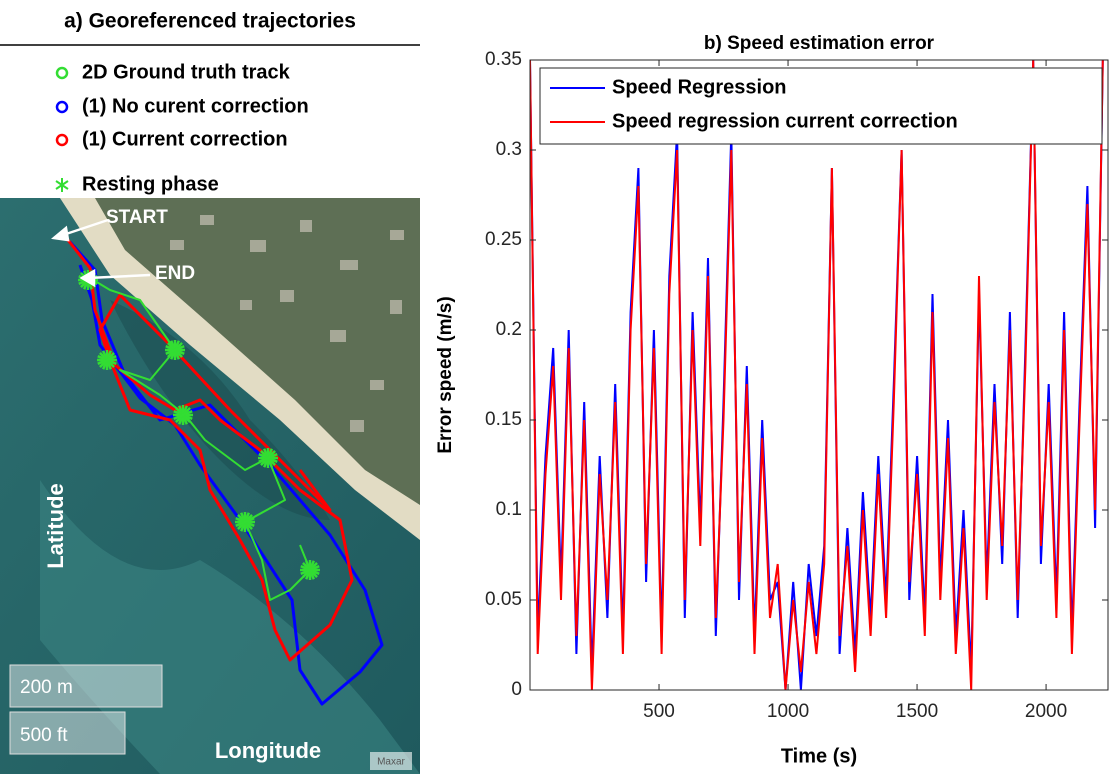  I want to click on scale-metric: 200 m, so click(46, 687).